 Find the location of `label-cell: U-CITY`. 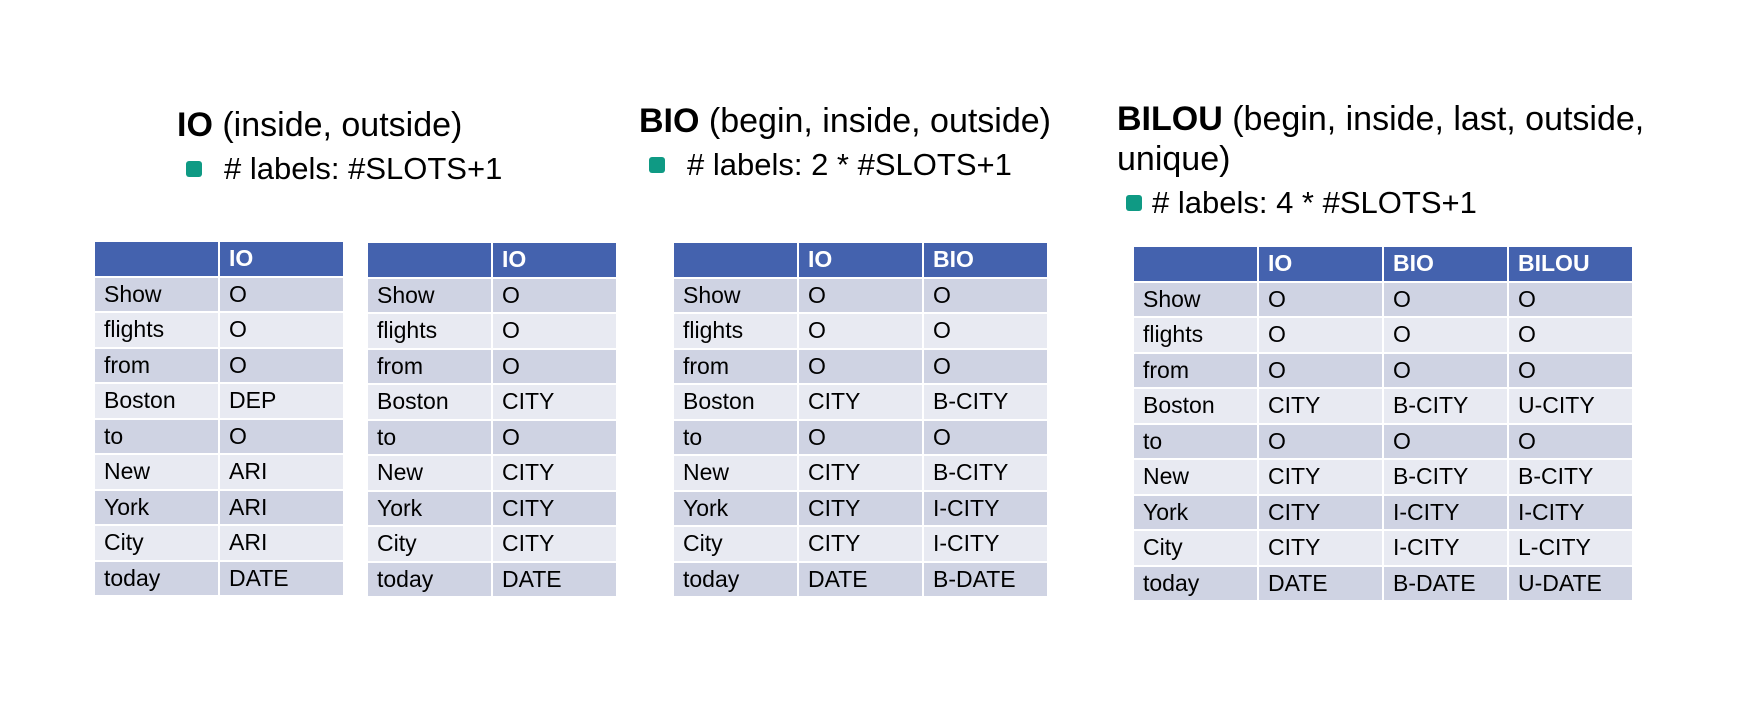

label-cell: U-CITY is located at coordinates (1570, 406).